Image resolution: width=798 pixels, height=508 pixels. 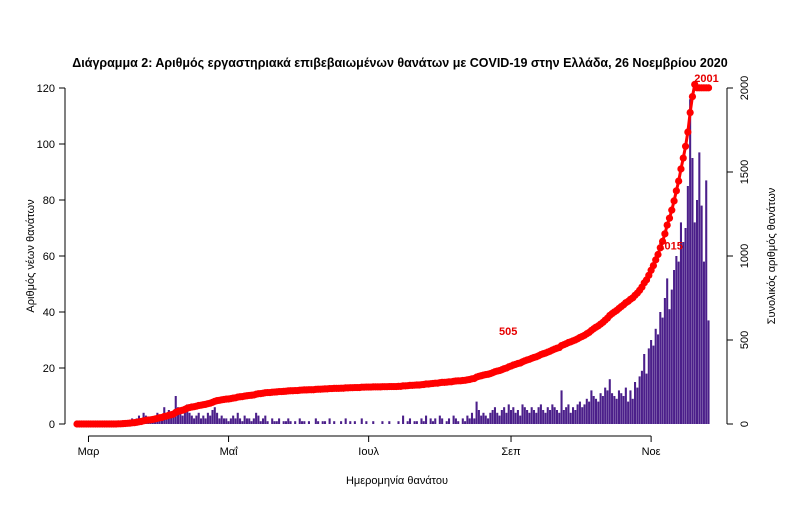 What do you see at coordinates (229, 452) in the screenshot?
I see `x-tick-label: Μαΐ` at bounding box center [229, 452].